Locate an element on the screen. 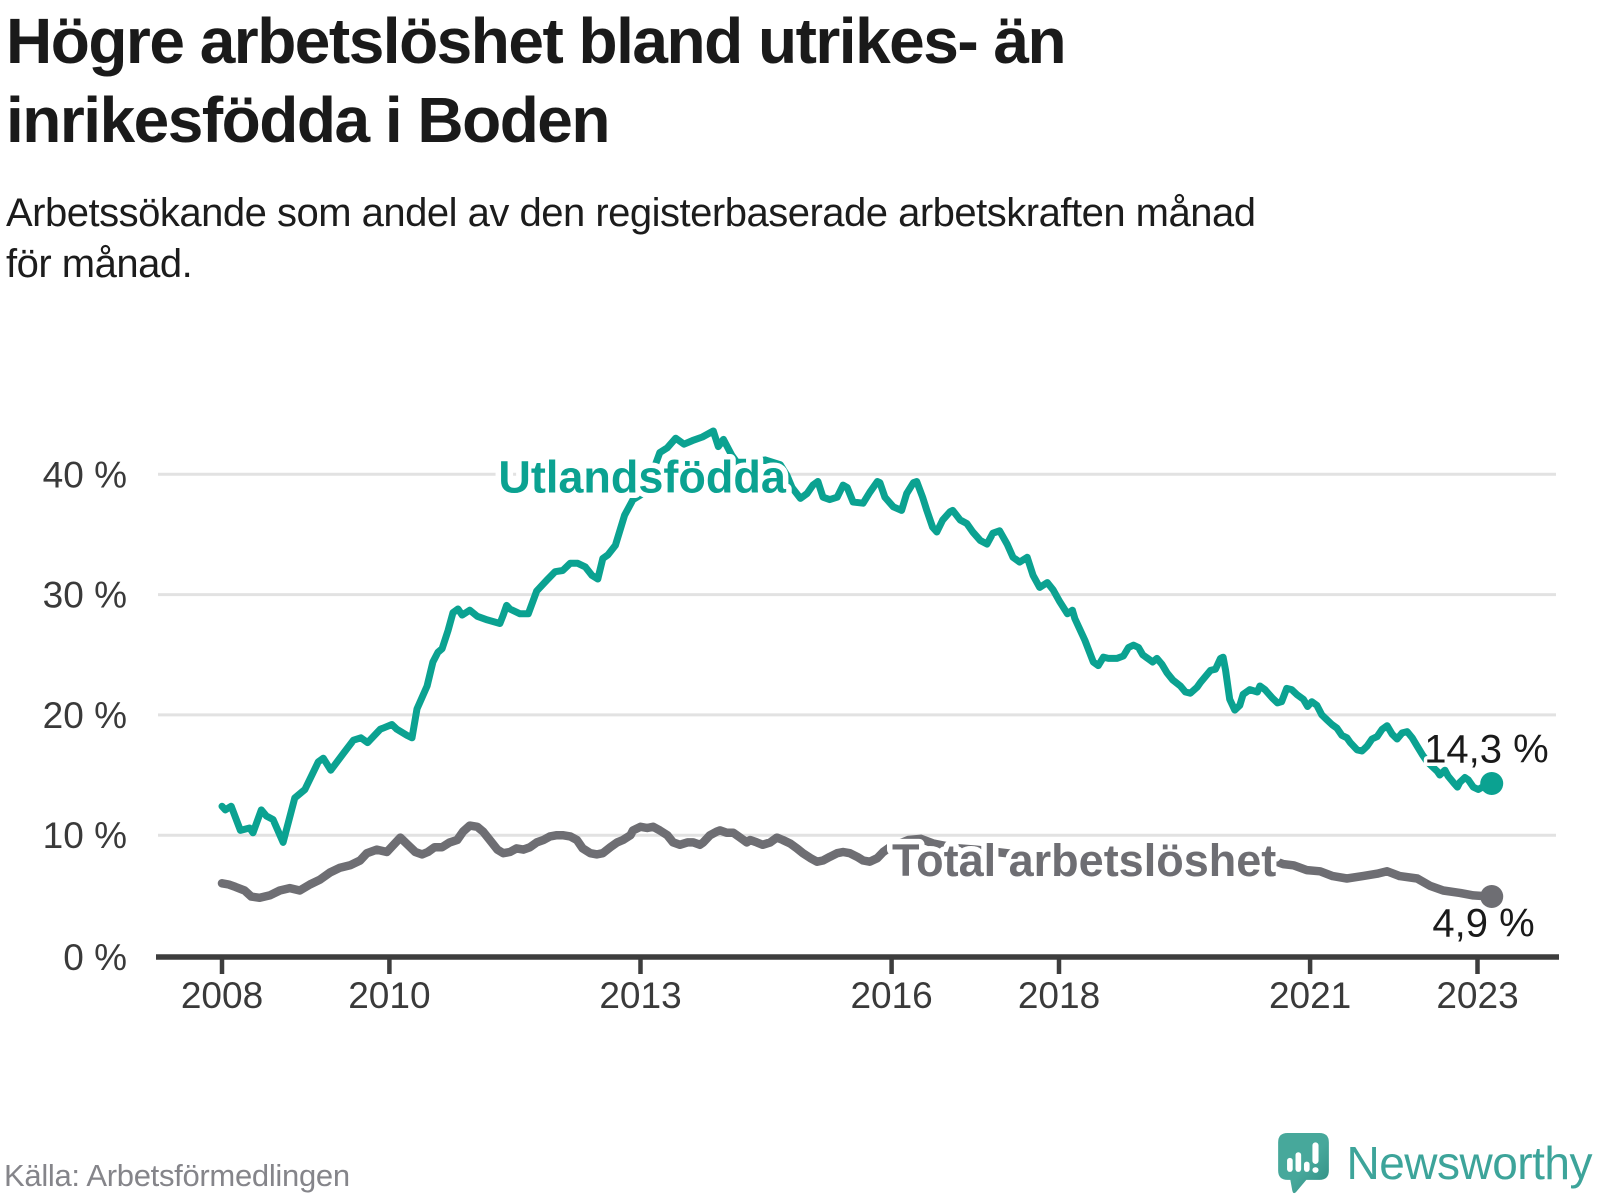  y-axis-label: 10 % is located at coordinates (85, 835).